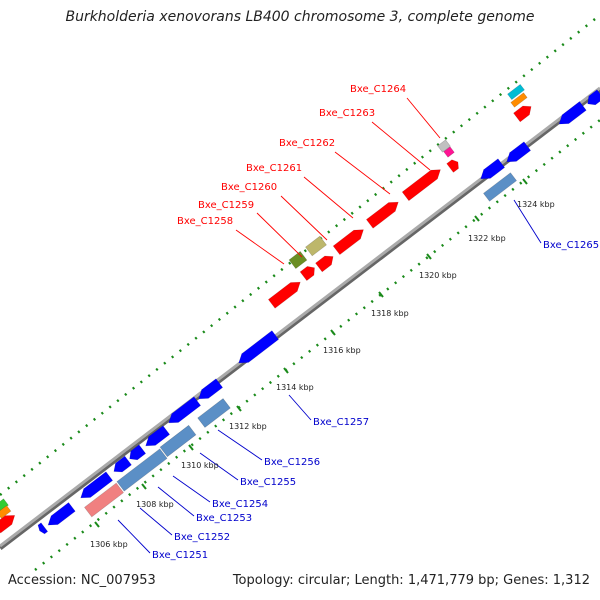 The height and width of the screenshot is (600, 600). I want to click on accession-info: Accession: NC_007953, so click(82, 580).